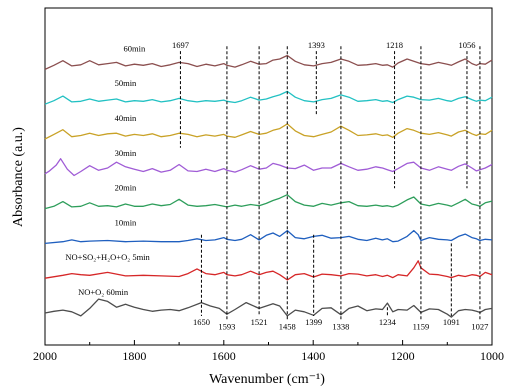 This screenshot has height=389, width=506. I want to click on x-tick-label: 2000, so click(45, 356).